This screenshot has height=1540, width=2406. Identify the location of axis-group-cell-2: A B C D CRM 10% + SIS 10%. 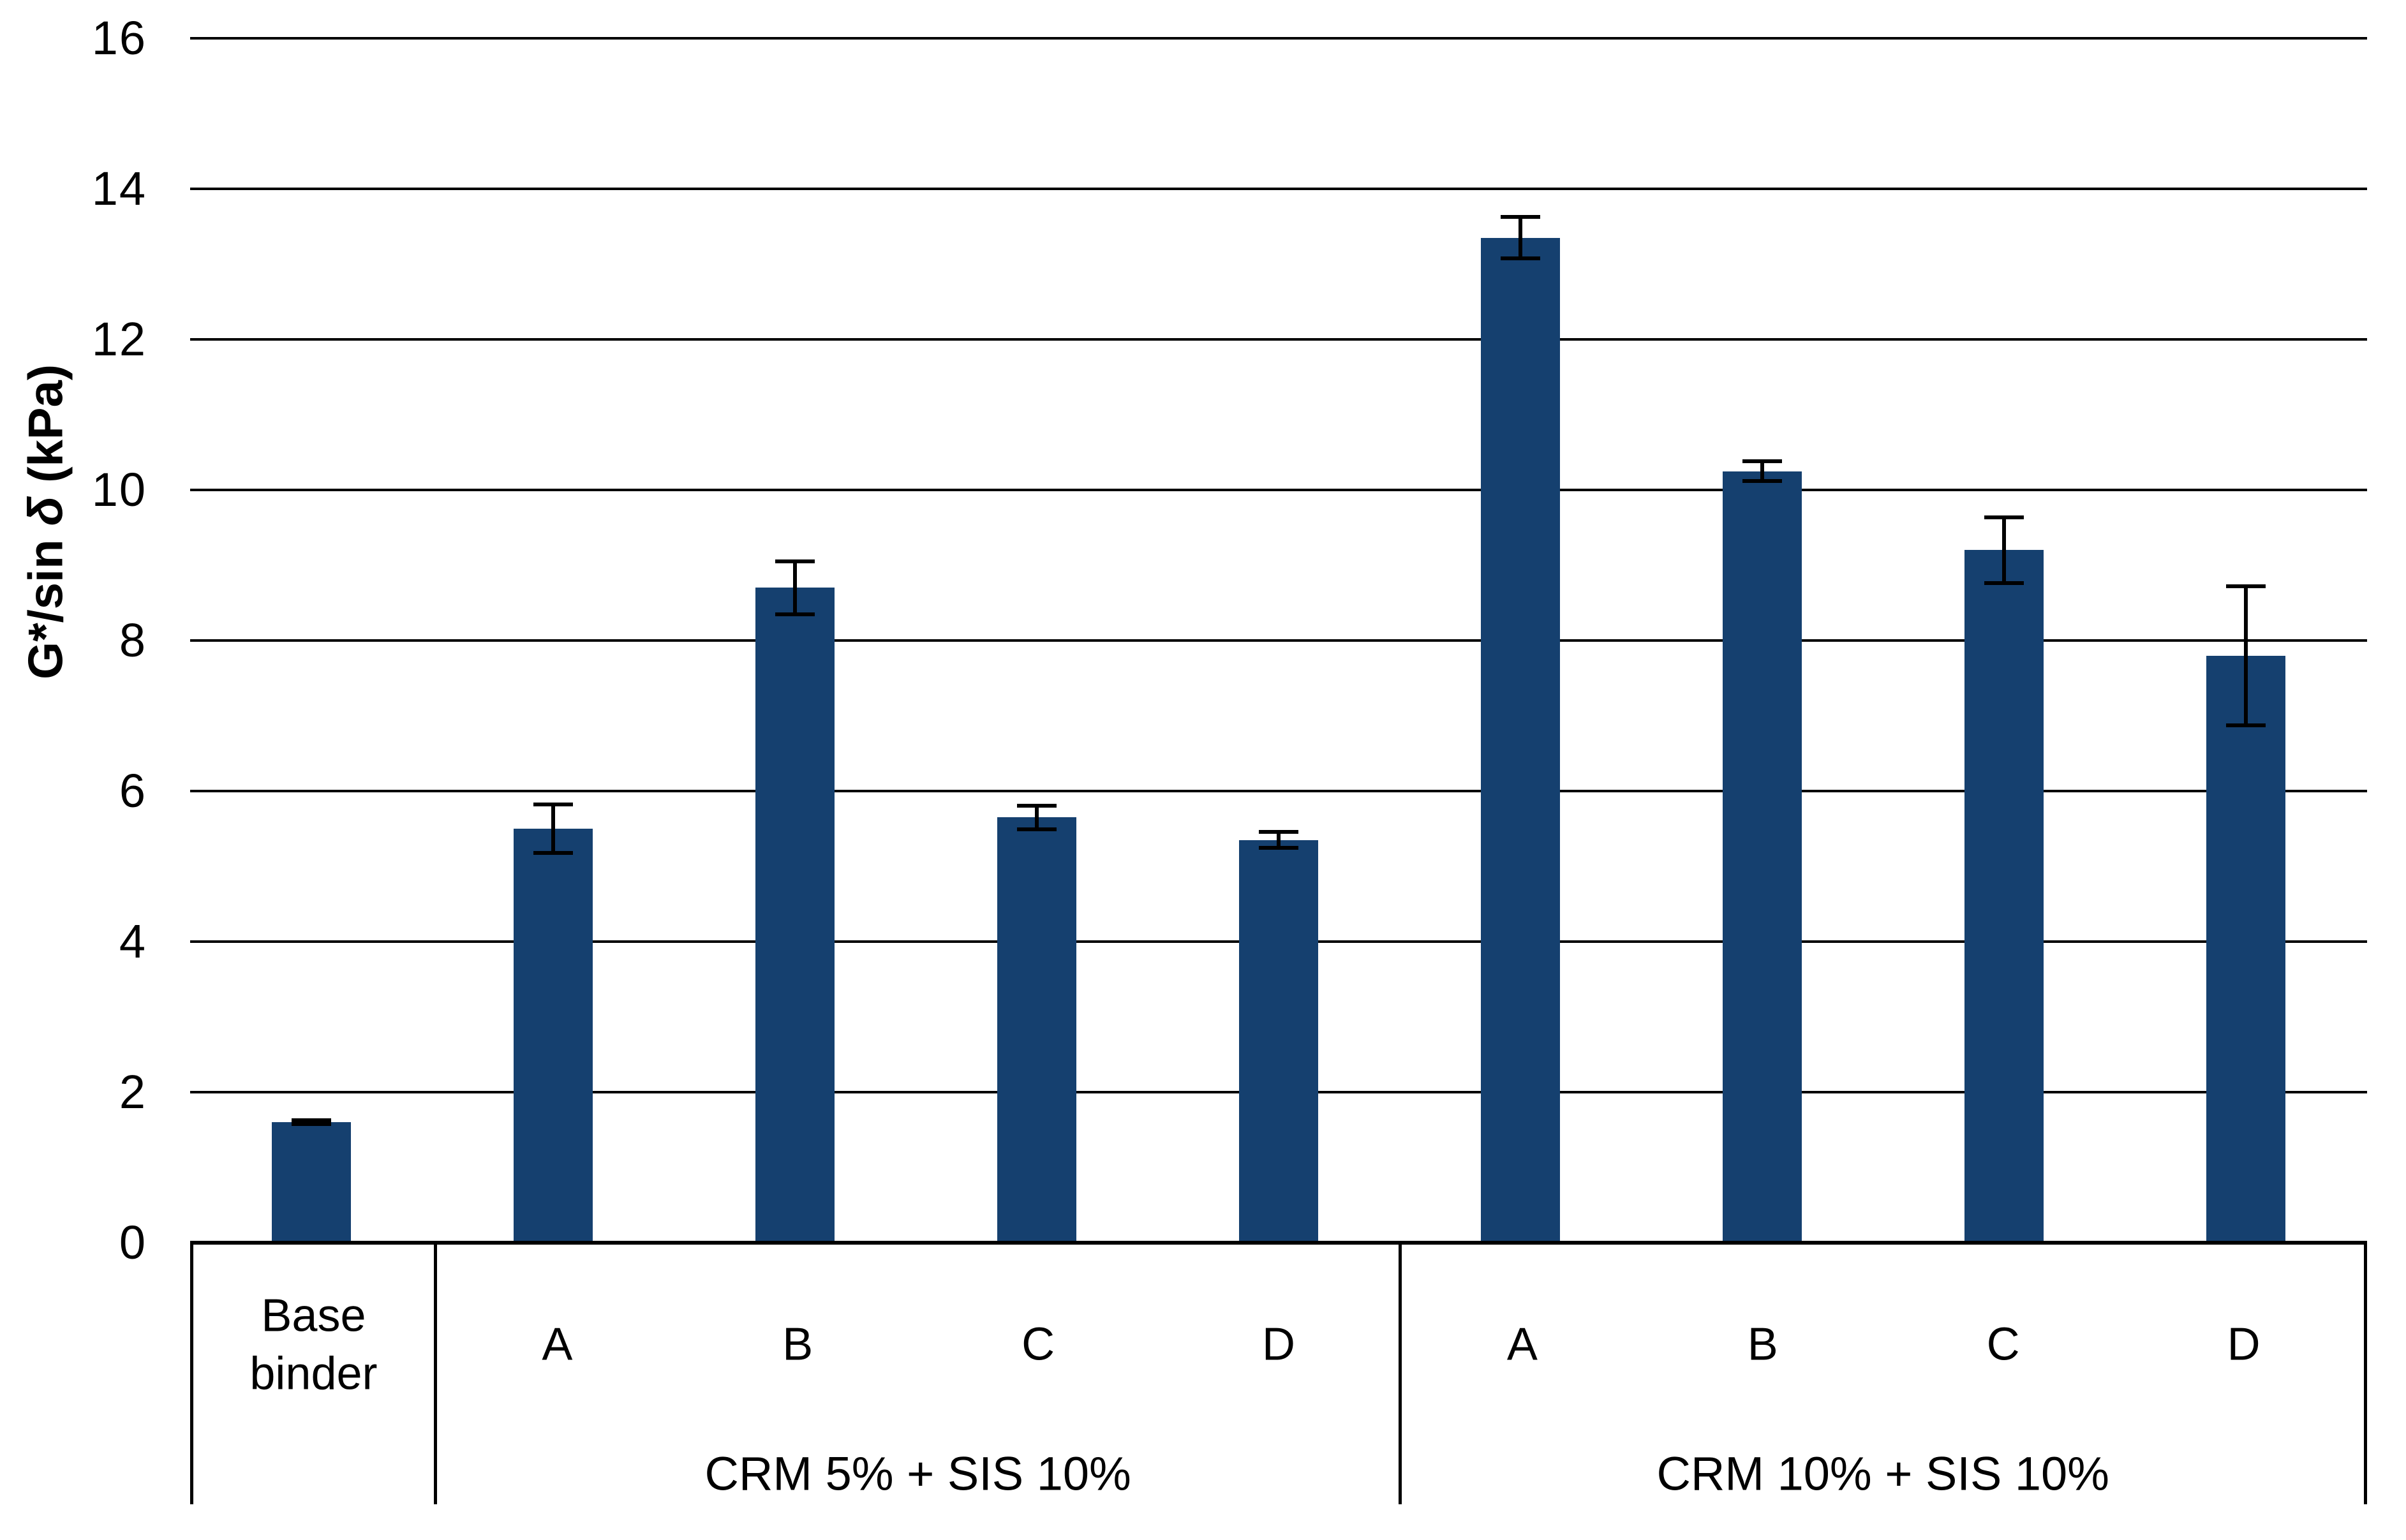
(1883, 1373).